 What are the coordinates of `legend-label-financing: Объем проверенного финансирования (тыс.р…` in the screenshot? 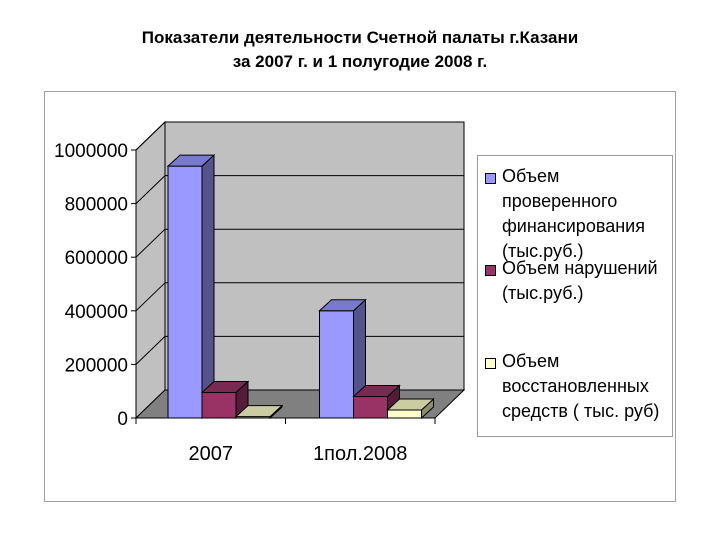 It's located at (588, 214).